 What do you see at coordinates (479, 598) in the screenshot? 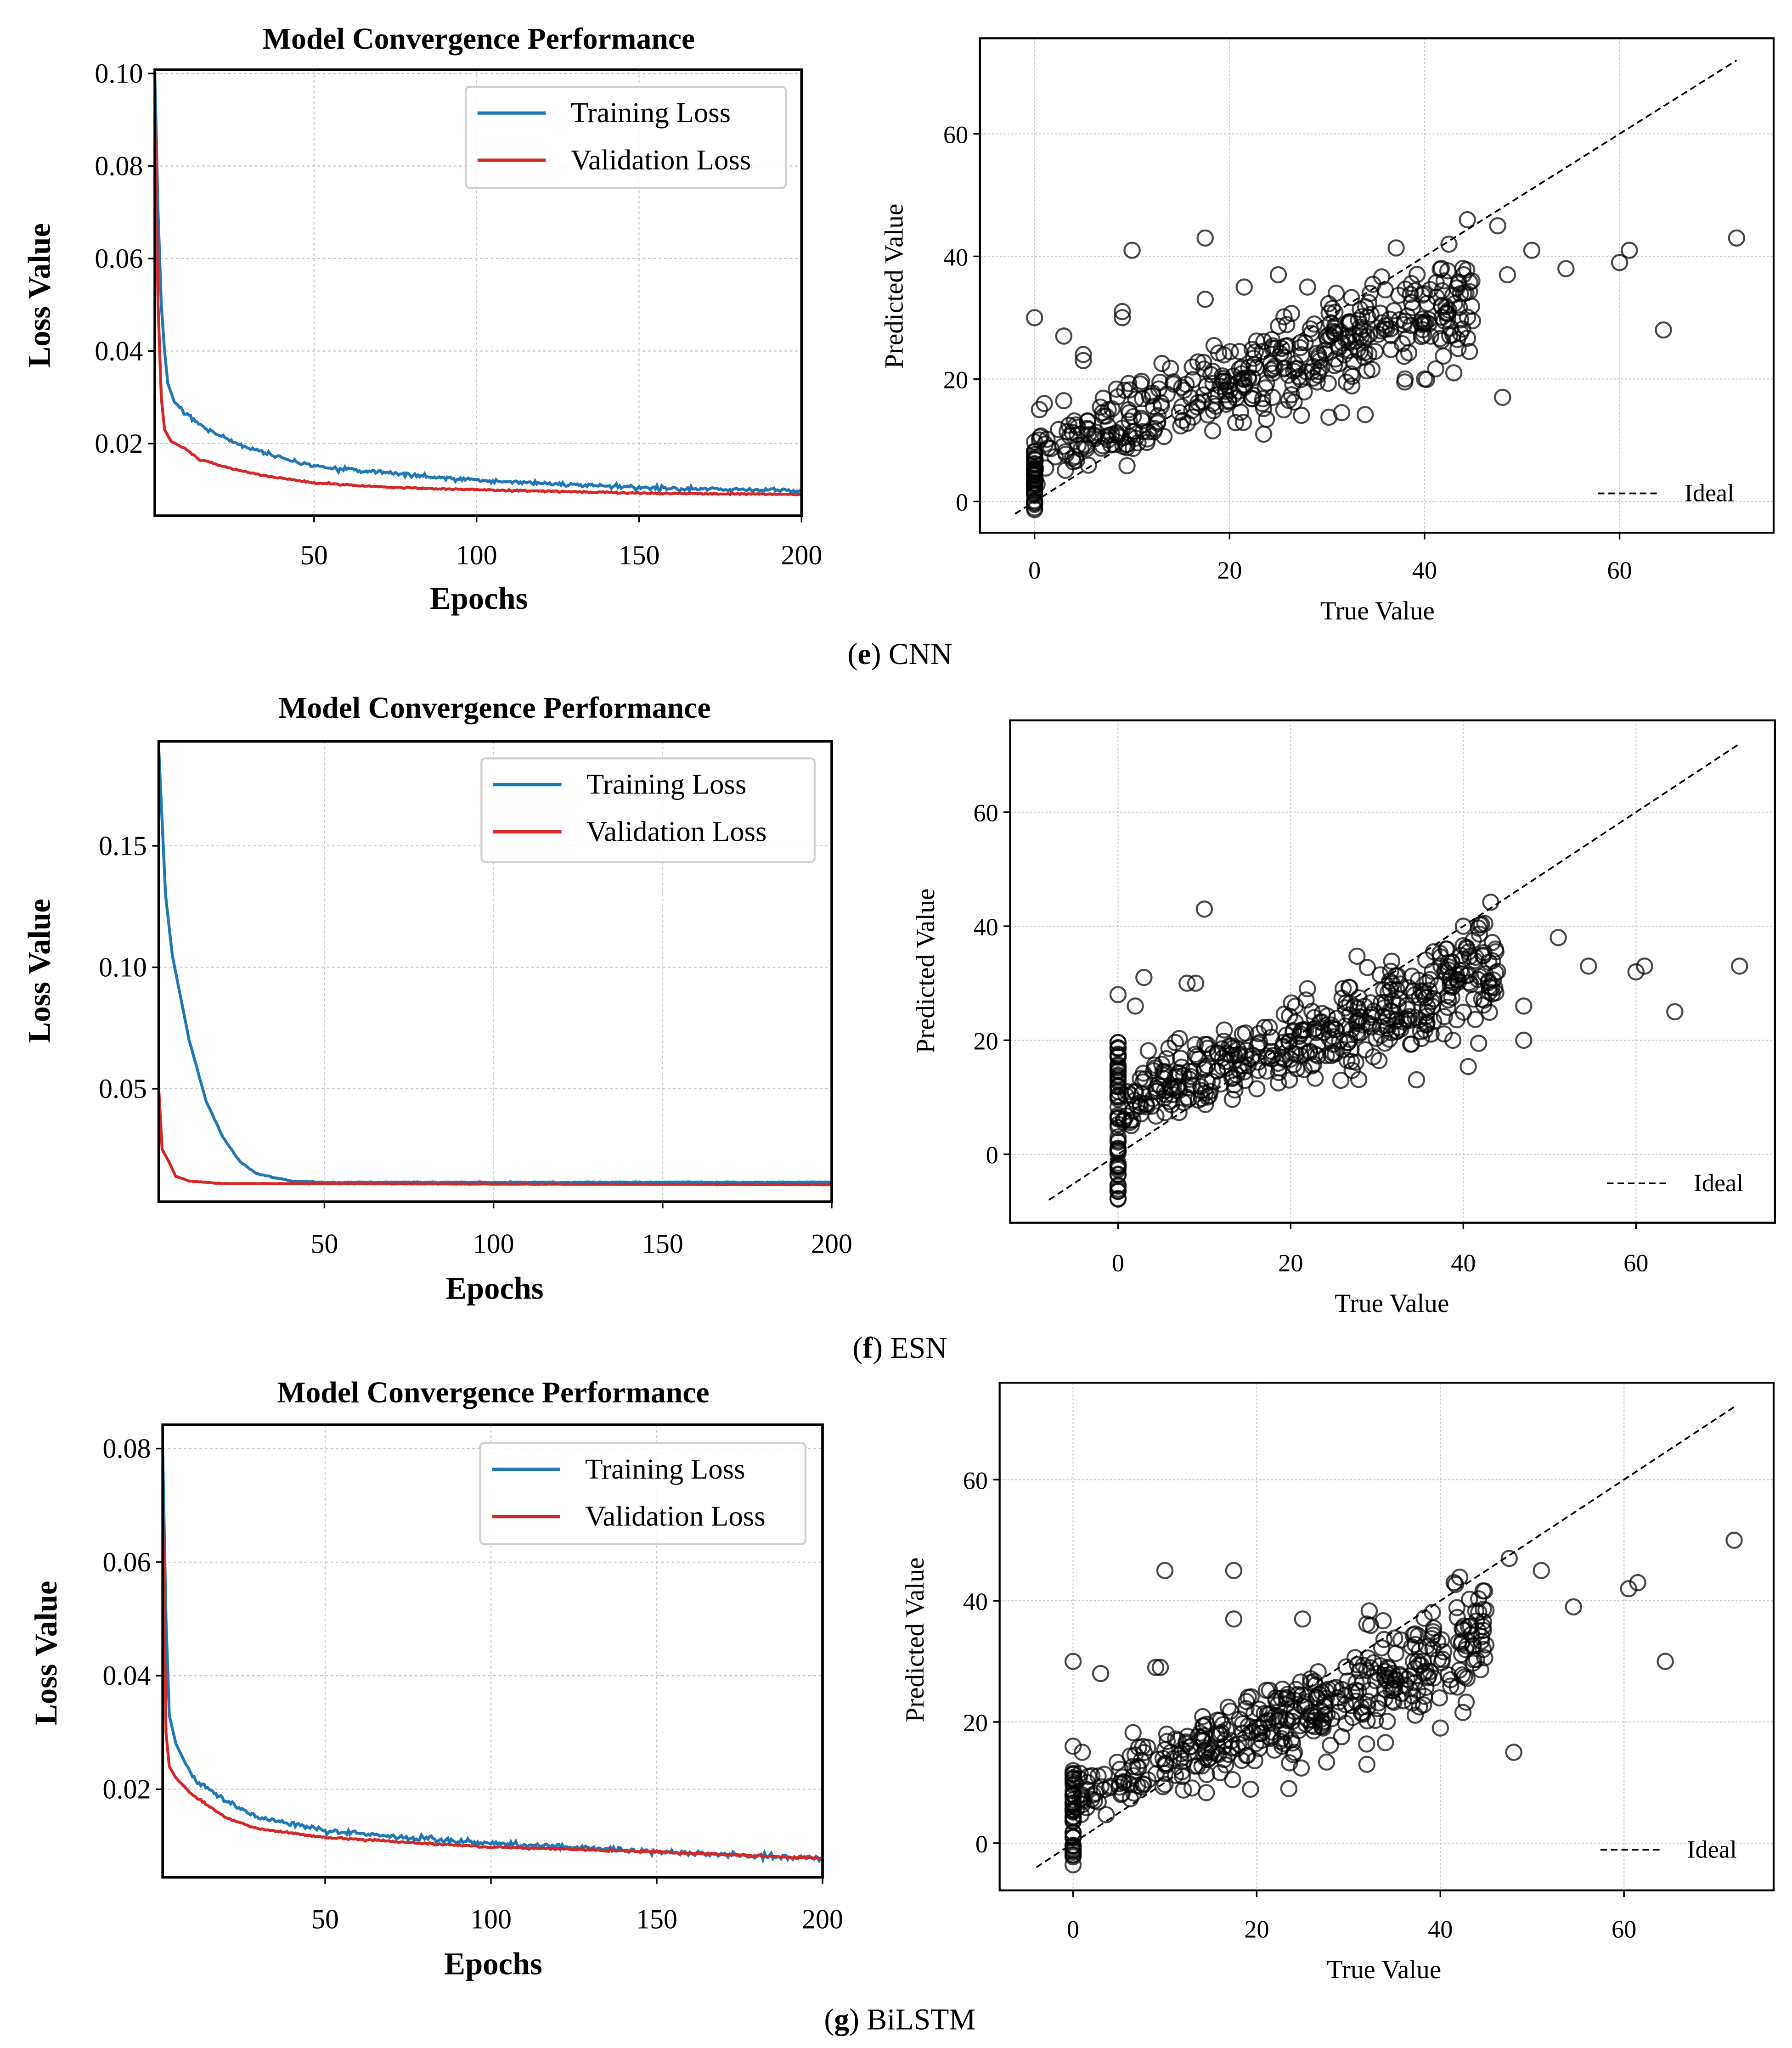
I see `x-axis-label: Epochs` at bounding box center [479, 598].